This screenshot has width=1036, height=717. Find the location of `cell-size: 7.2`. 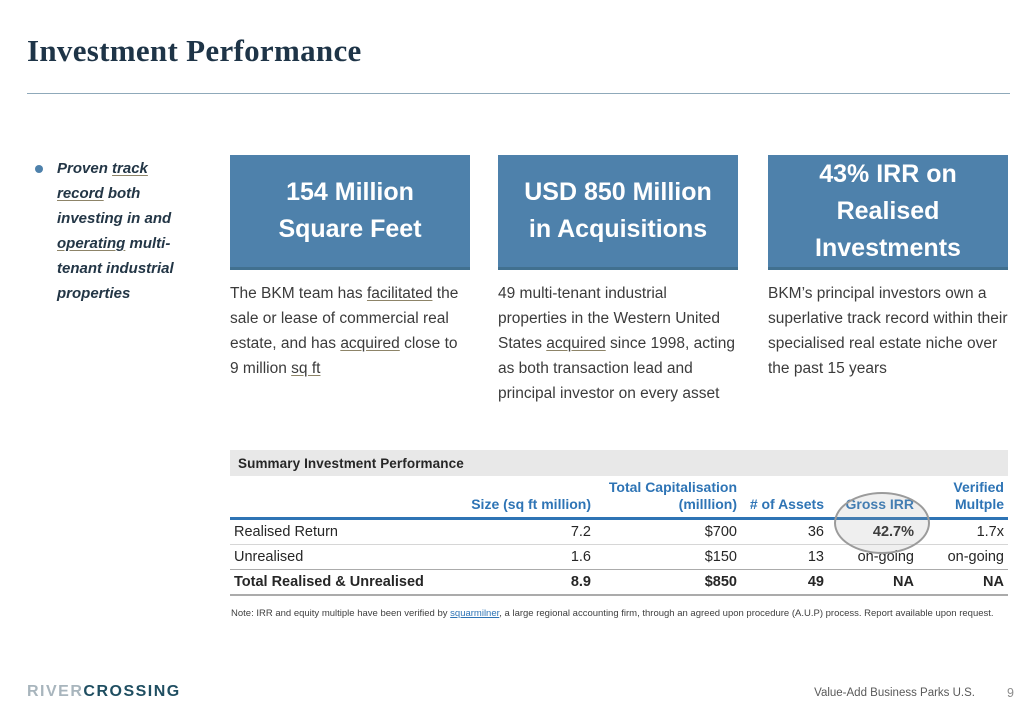

cell-size: 7.2 is located at coordinates (520, 531).